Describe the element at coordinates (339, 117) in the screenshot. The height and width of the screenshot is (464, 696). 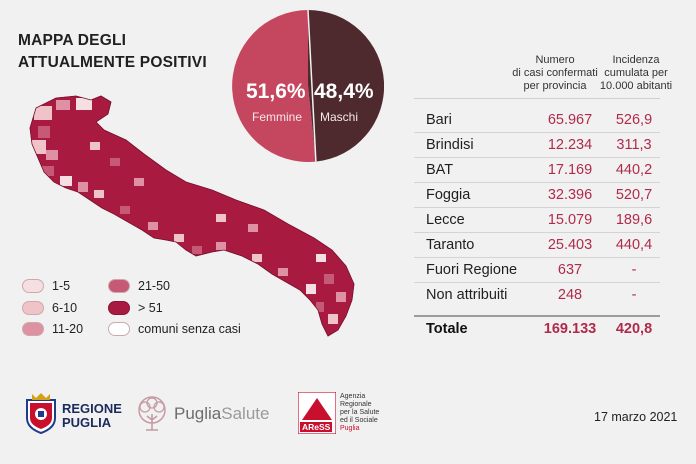
I see `pie-male-label: Maschi` at that location.